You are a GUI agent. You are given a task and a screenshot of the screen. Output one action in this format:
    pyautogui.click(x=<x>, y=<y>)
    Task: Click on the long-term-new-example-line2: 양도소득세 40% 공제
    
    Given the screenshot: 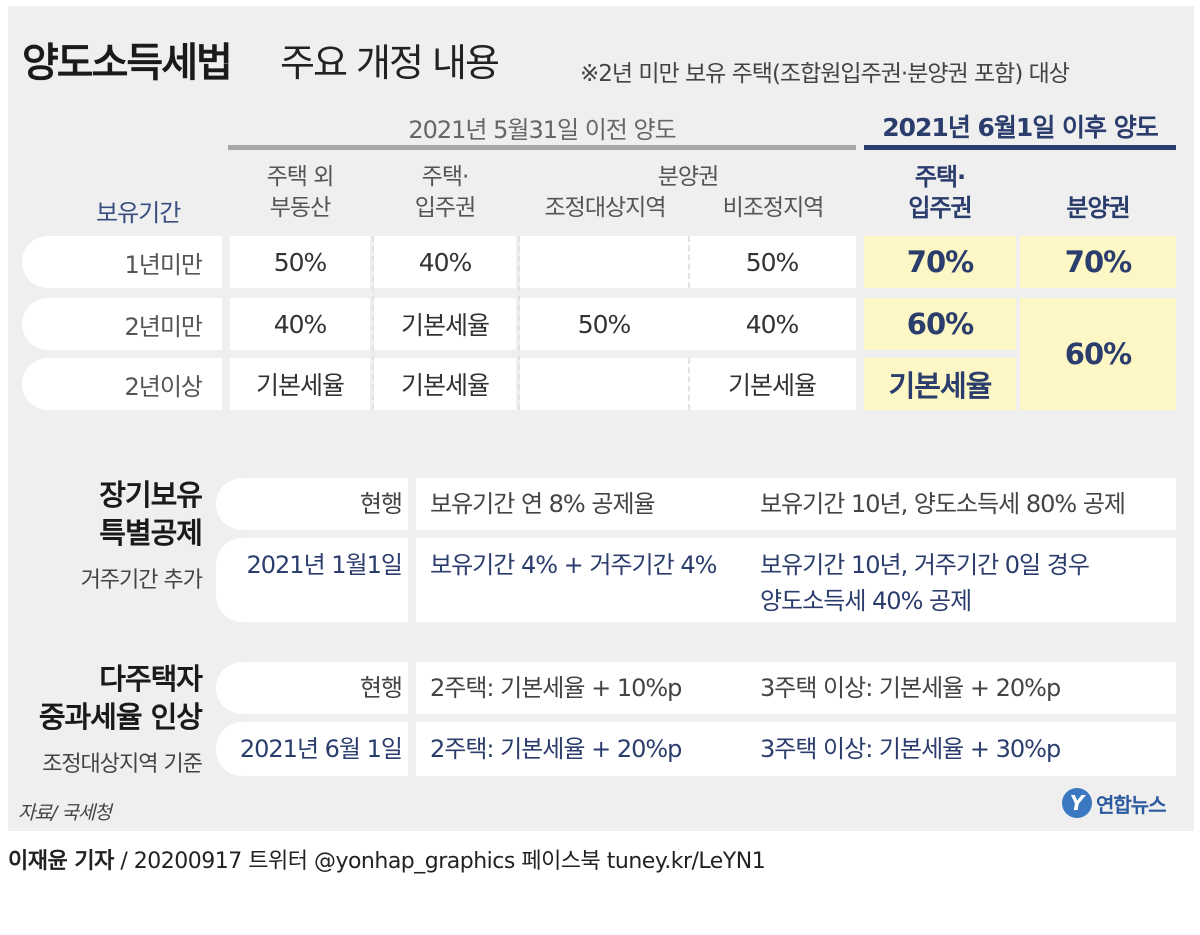 What is the action you would take?
    pyautogui.click(x=866, y=601)
    